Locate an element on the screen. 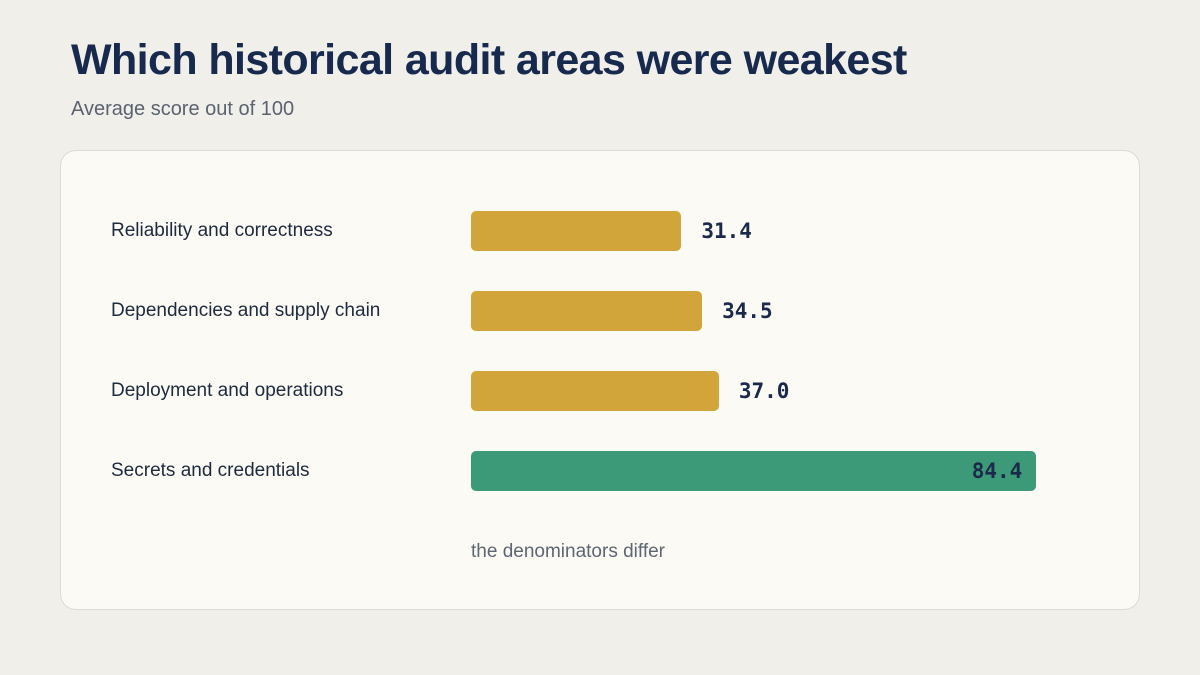  category-label: Secrets and credentials is located at coordinates (210, 470).